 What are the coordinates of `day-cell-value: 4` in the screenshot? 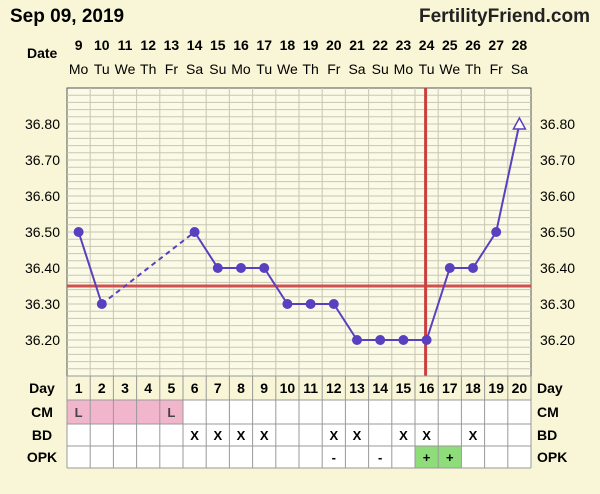 It's located at (148, 388).